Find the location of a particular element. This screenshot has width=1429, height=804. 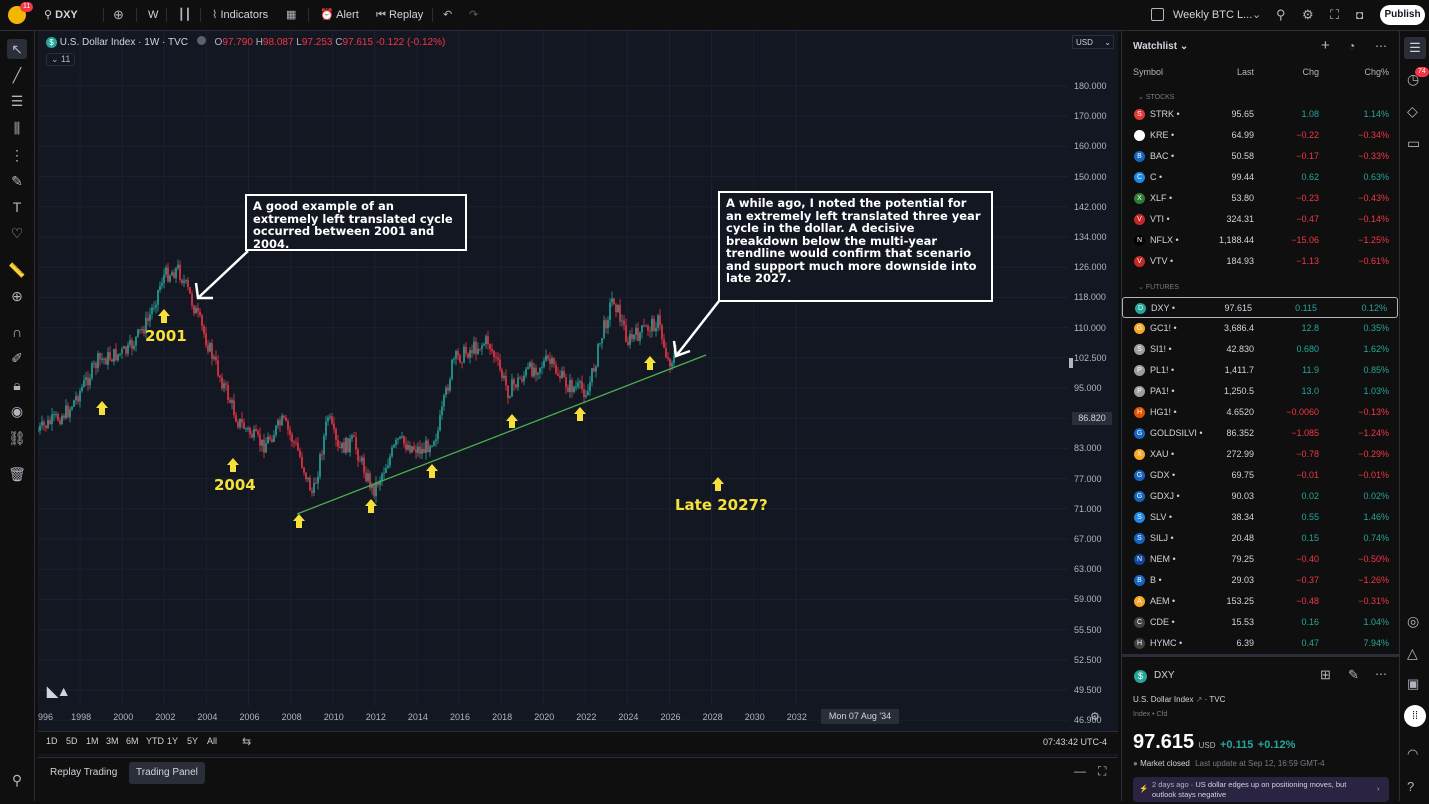

heart-icon: ♡ is located at coordinates (17, 233).